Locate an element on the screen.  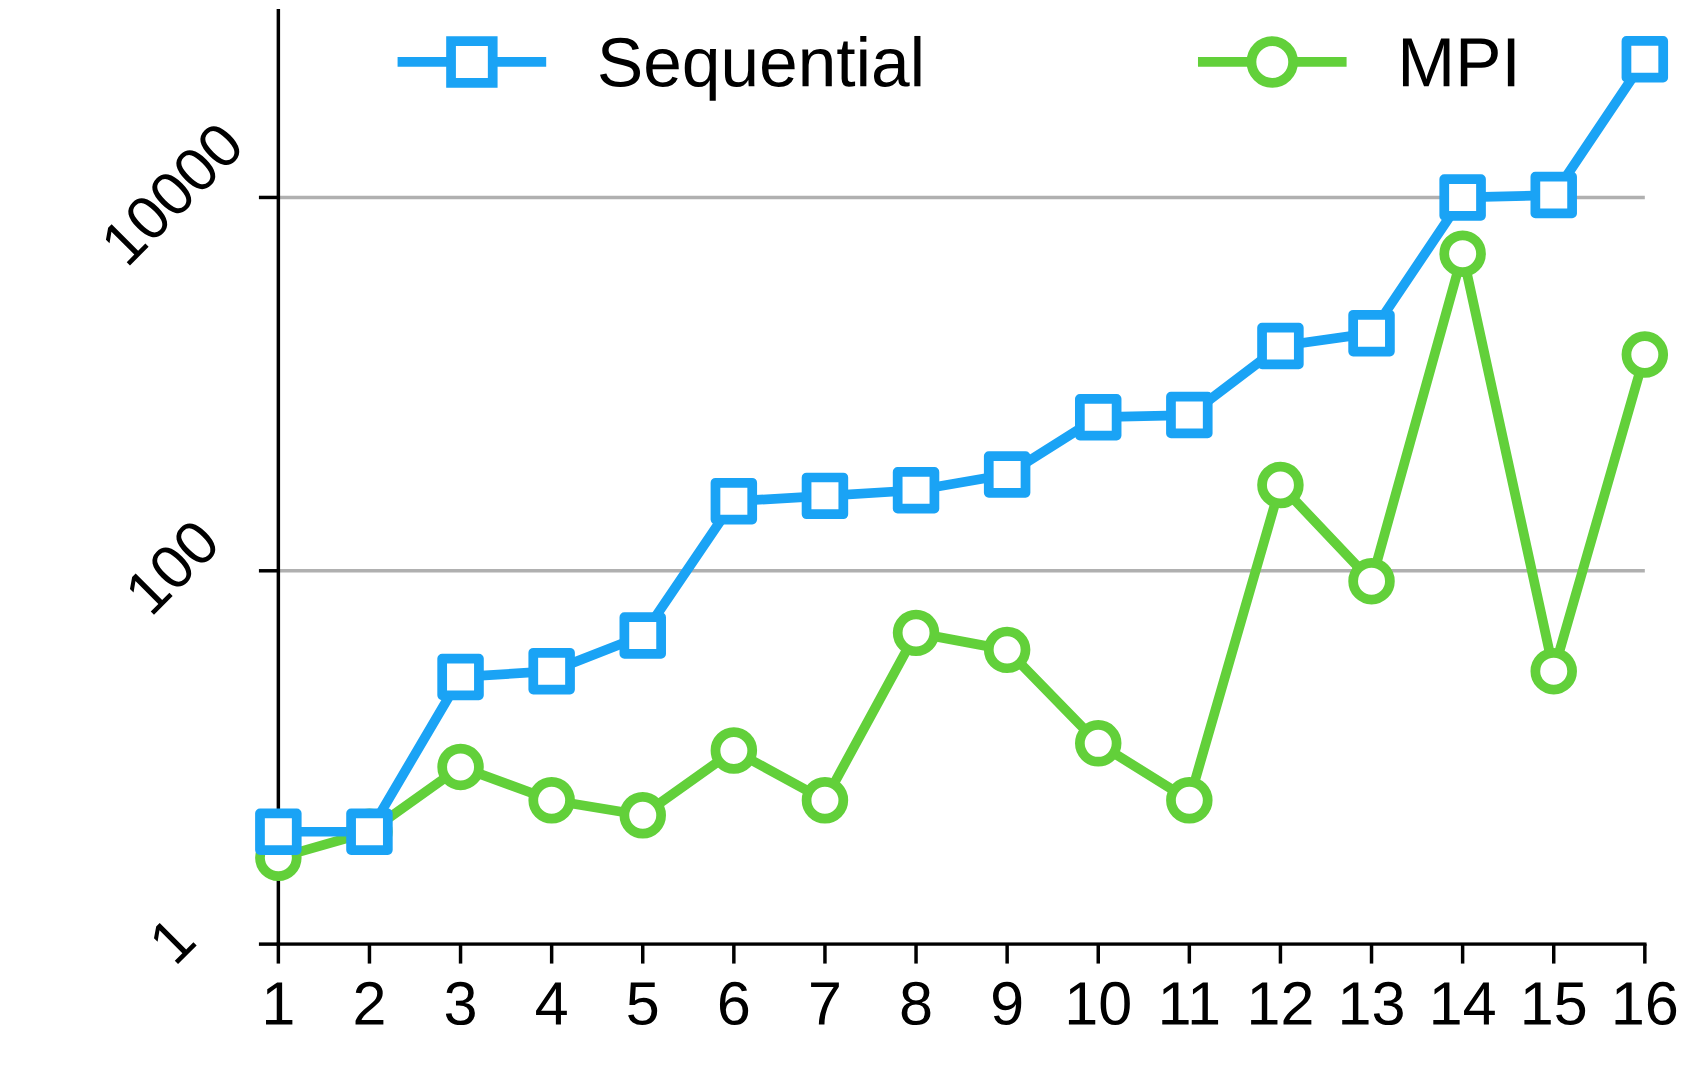
x-tick-label: 1 is located at coordinates (279, 1003).